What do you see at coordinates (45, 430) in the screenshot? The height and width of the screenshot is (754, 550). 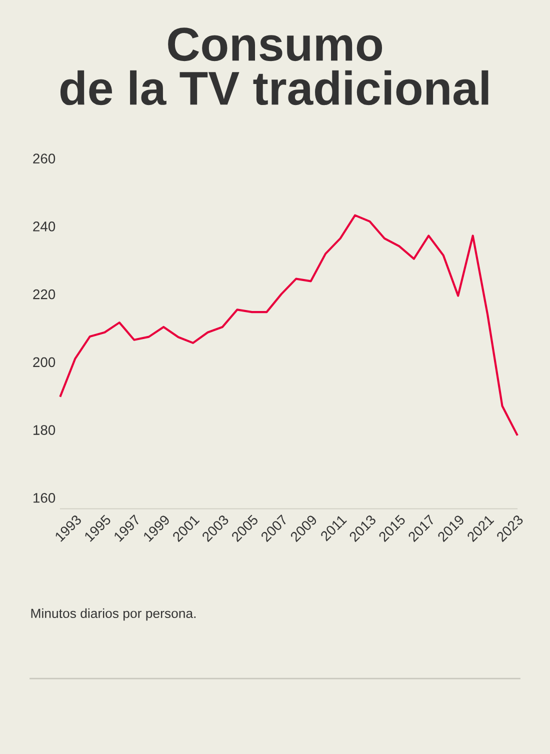 I see `y-tick-label: 180` at bounding box center [45, 430].